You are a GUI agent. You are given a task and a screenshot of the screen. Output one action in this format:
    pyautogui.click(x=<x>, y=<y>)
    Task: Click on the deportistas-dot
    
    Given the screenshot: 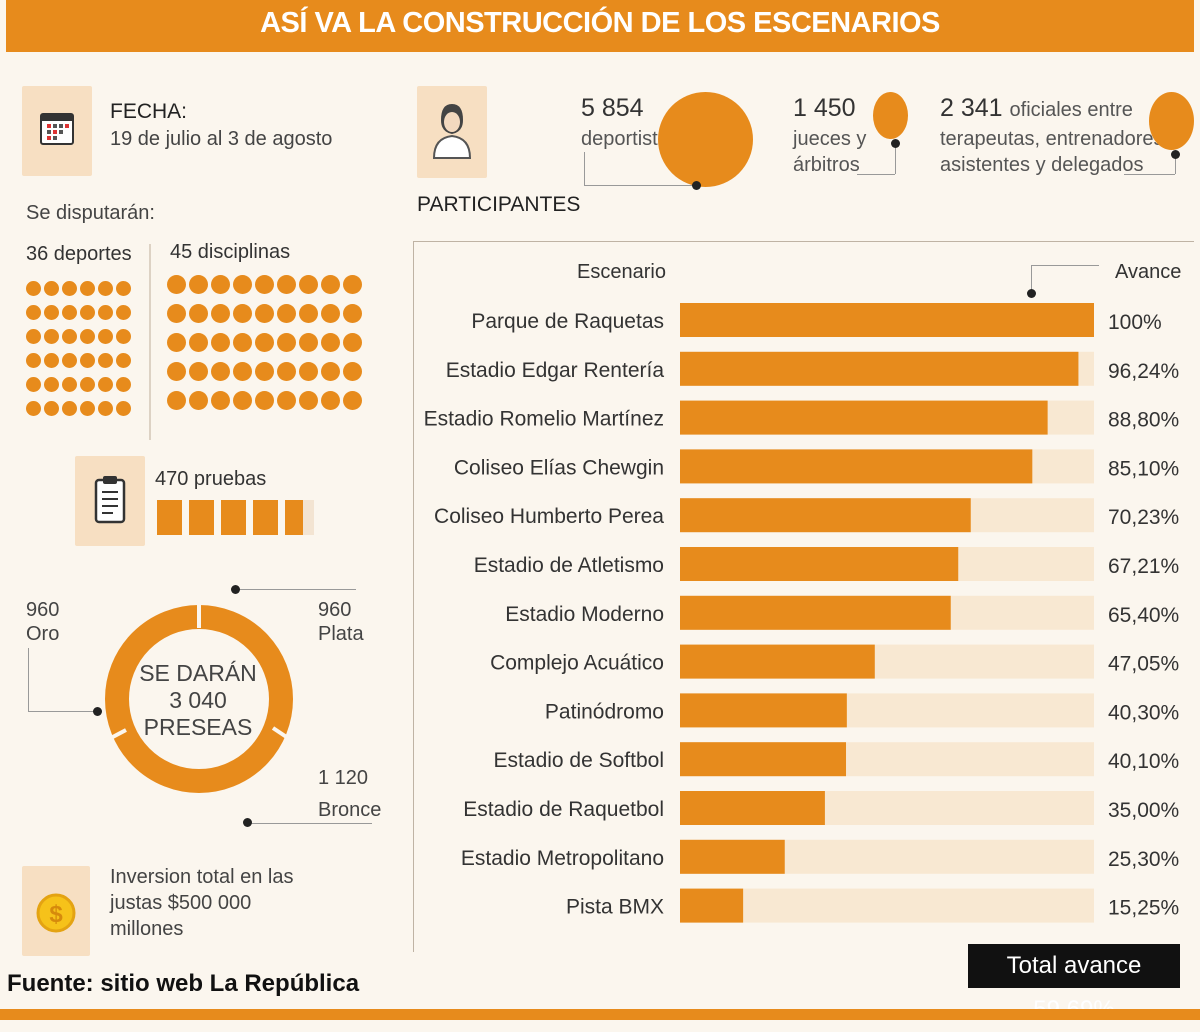 What is the action you would take?
    pyautogui.click(x=696, y=185)
    